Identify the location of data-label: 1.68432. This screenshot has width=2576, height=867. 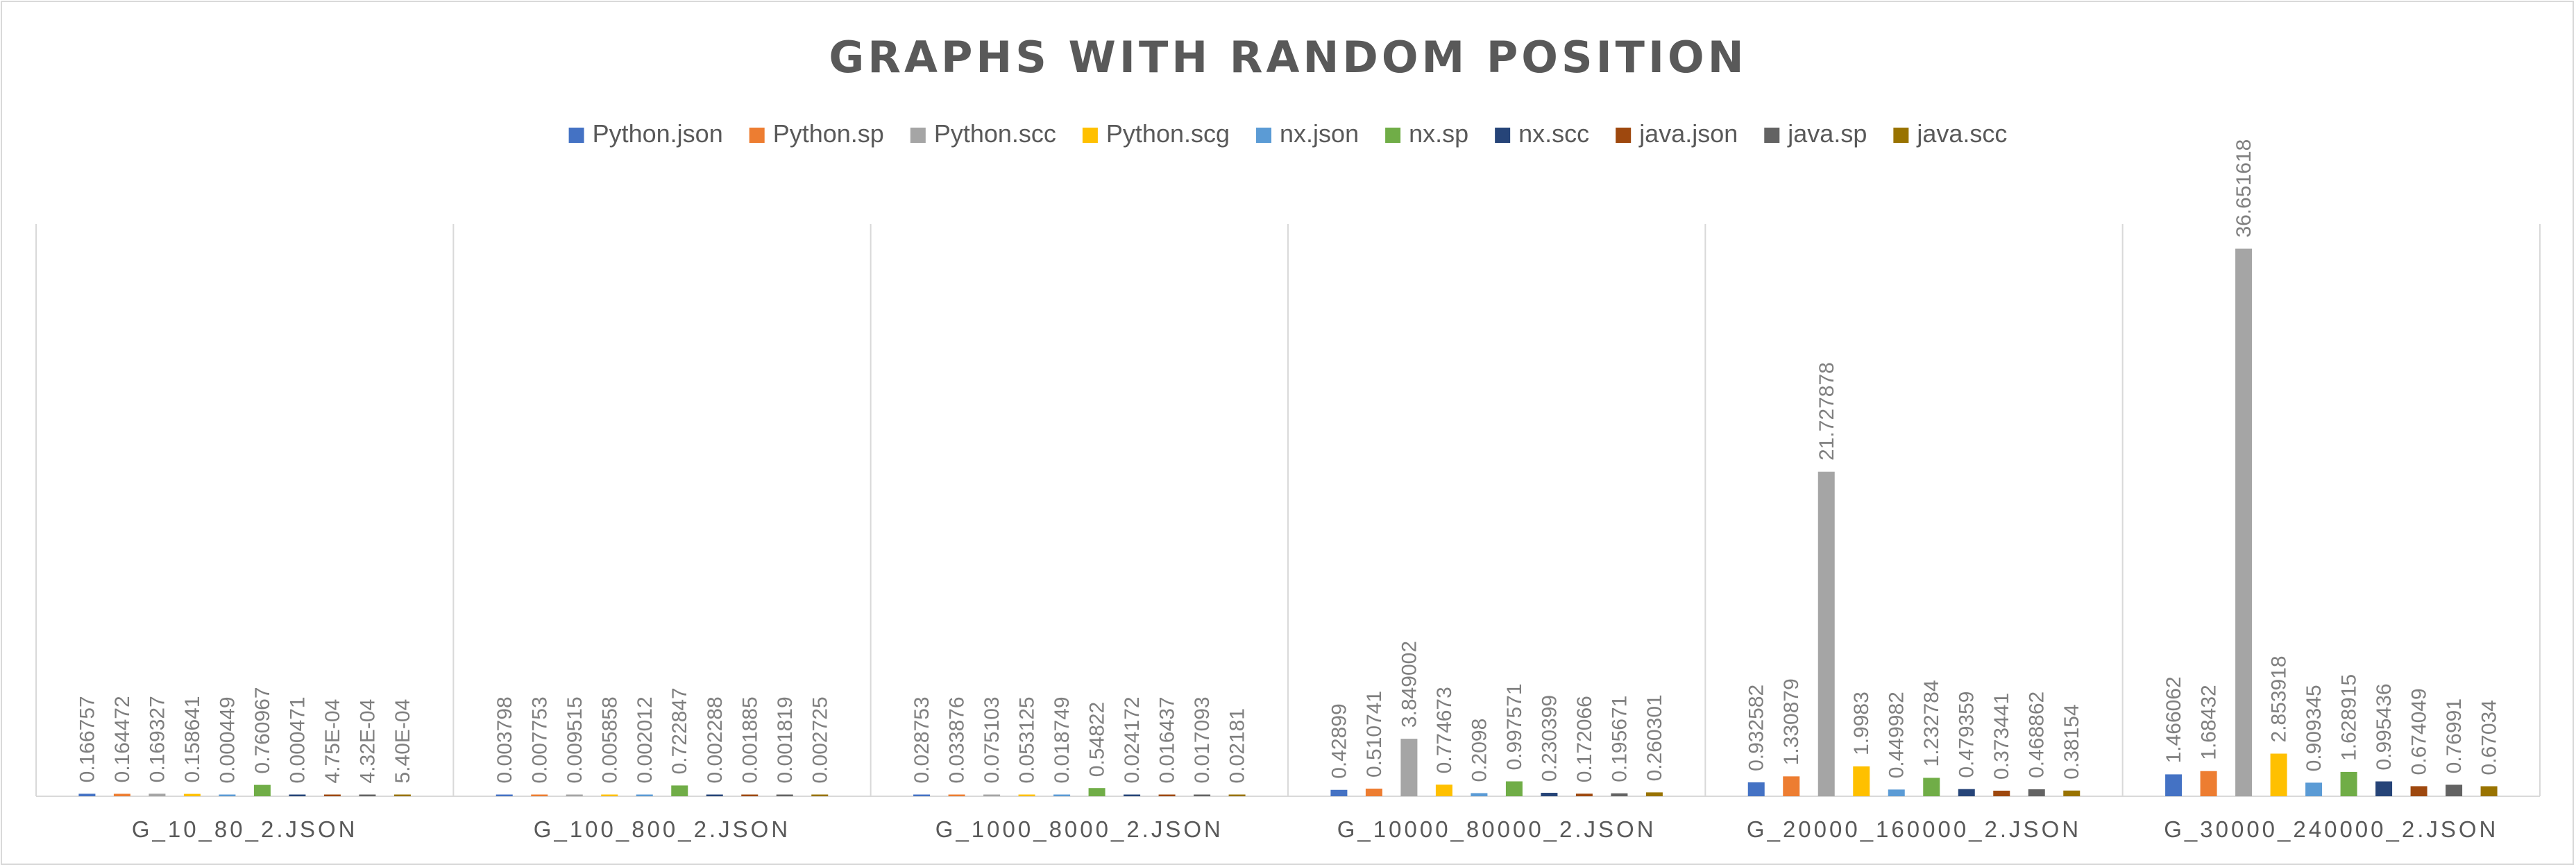
(2209, 722).